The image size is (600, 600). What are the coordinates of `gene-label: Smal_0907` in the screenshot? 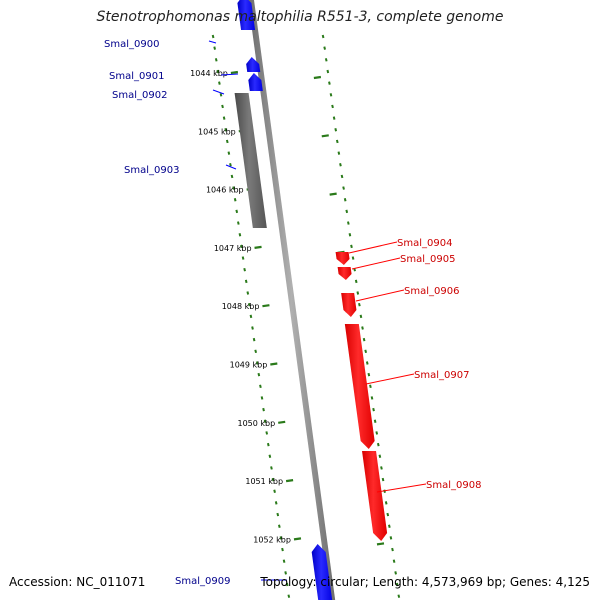 It's located at (441, 375).